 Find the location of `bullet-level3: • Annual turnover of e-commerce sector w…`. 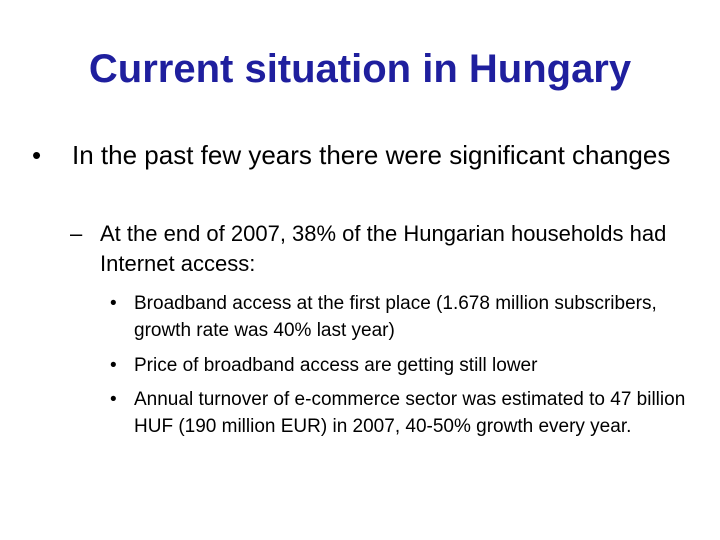

bullet-level3: • Annual turnover of e-commerce sector w… is located at coordinates (400, 413).